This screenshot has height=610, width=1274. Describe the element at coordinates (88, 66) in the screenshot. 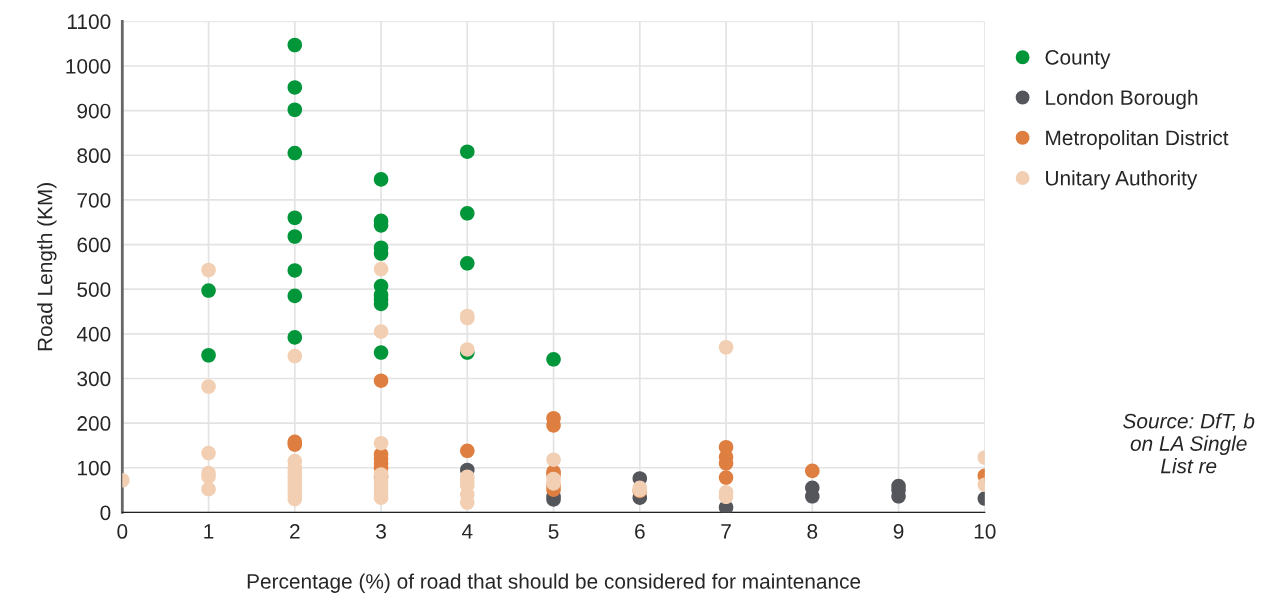

I see `y-tick-label: 1000` at that location.